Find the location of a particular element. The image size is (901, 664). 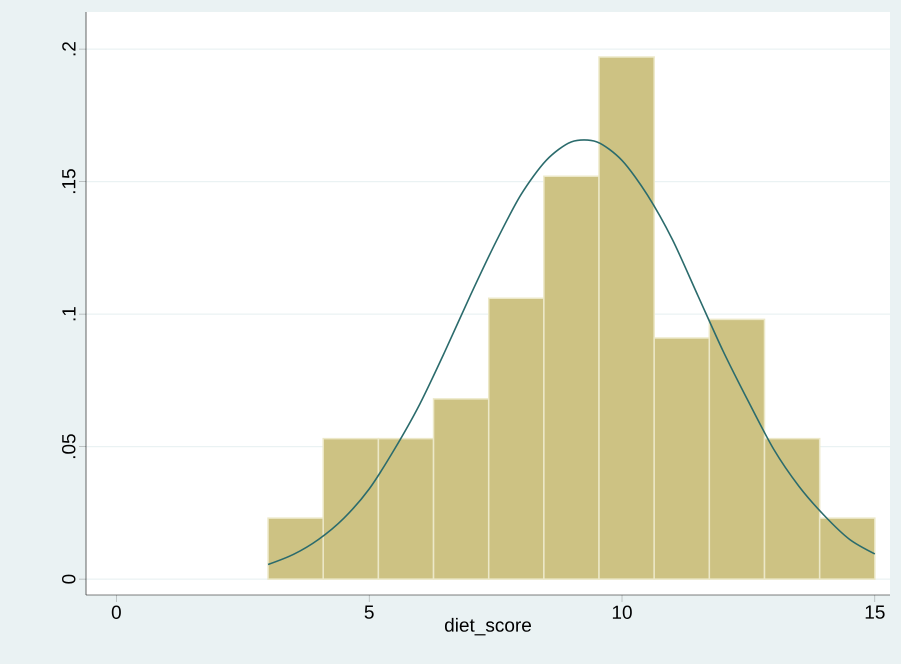

x-tick-label: 15 is located at coordinates (875, 612).